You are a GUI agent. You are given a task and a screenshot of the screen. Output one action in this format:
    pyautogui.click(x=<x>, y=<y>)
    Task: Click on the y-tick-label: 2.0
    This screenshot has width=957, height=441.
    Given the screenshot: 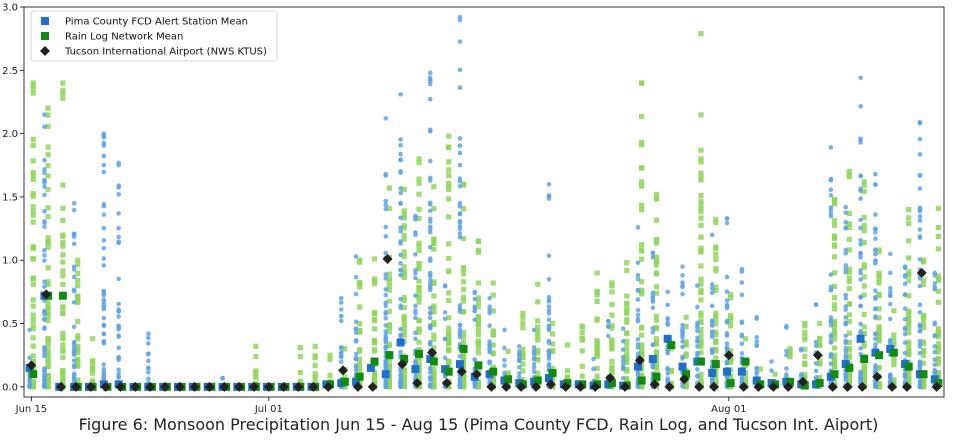 What is the action you would take?
    pyautogui.click(x=10, y=134)
    